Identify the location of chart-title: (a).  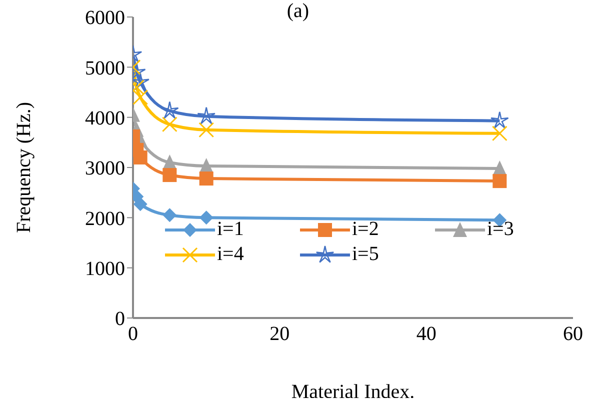
(298, 11).